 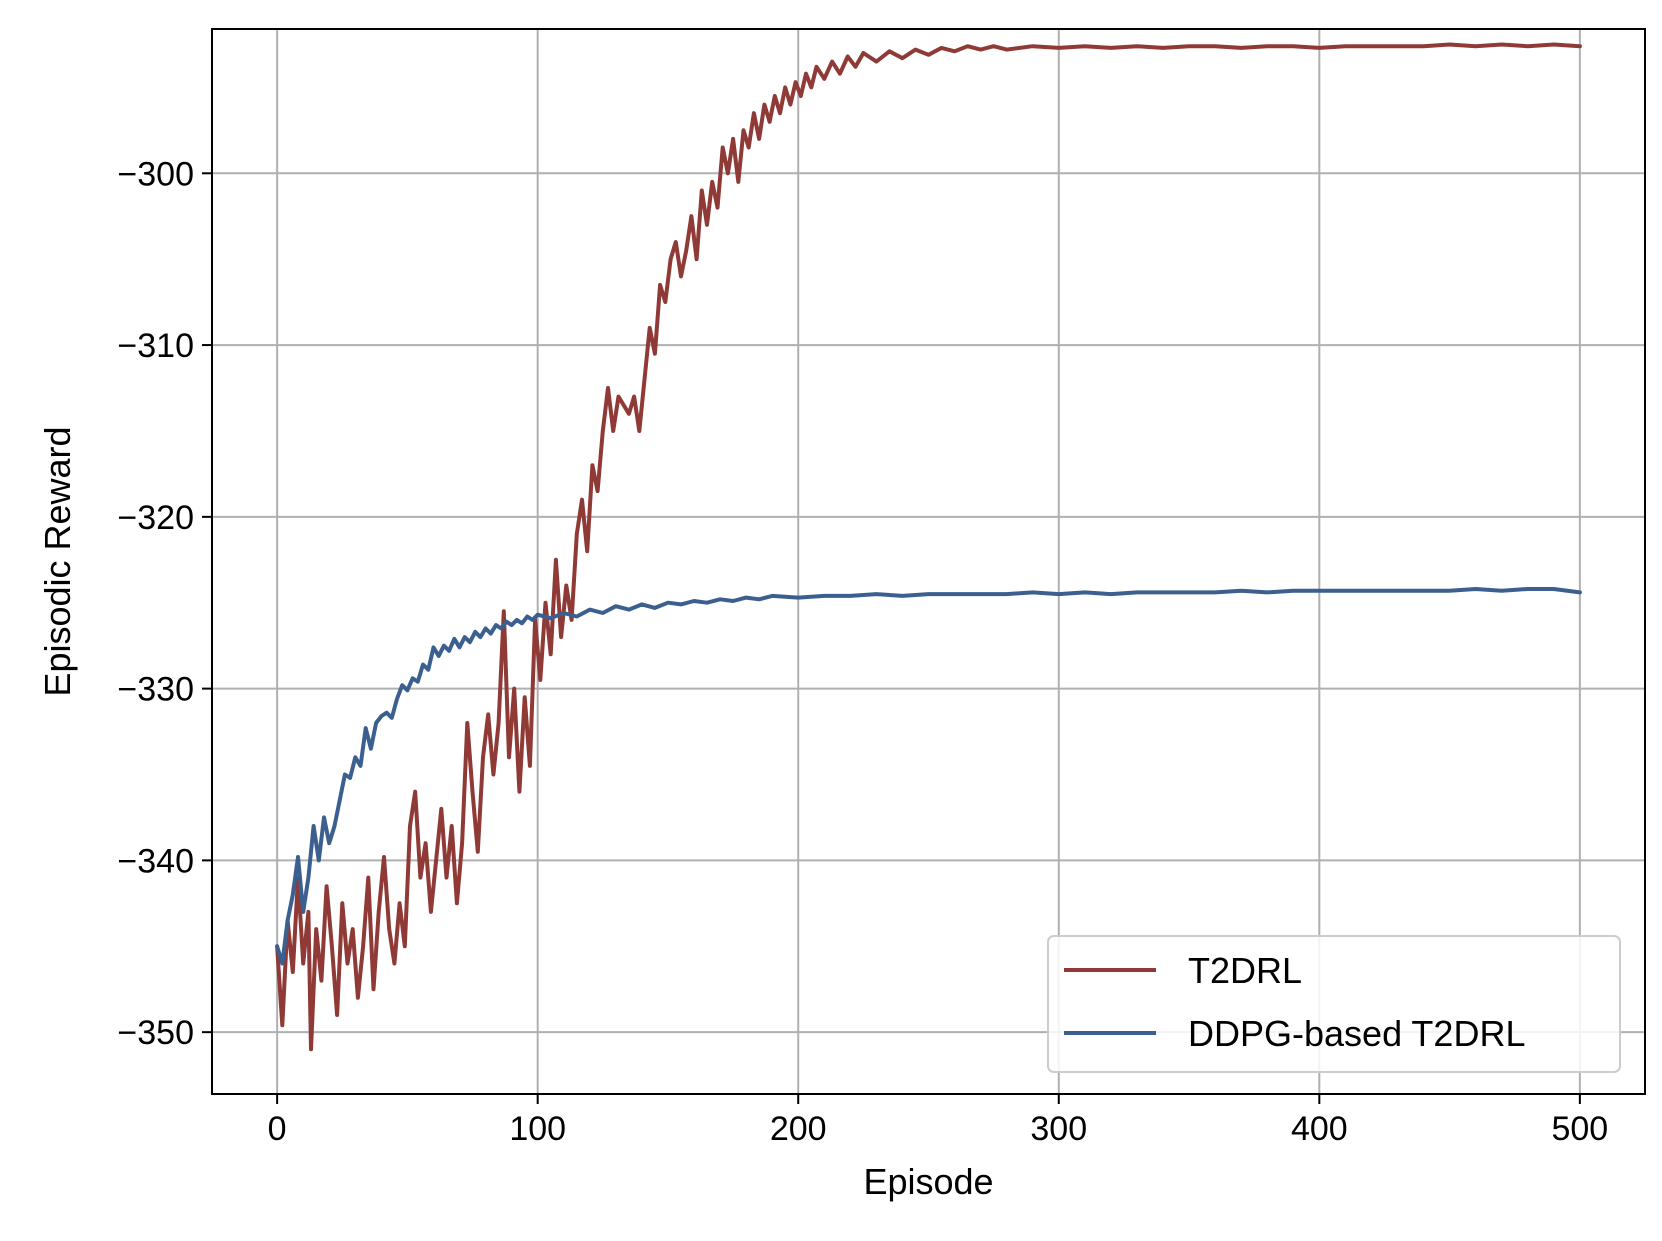 I want to click on y-tick-label: −310, so click(x=155, y=346).